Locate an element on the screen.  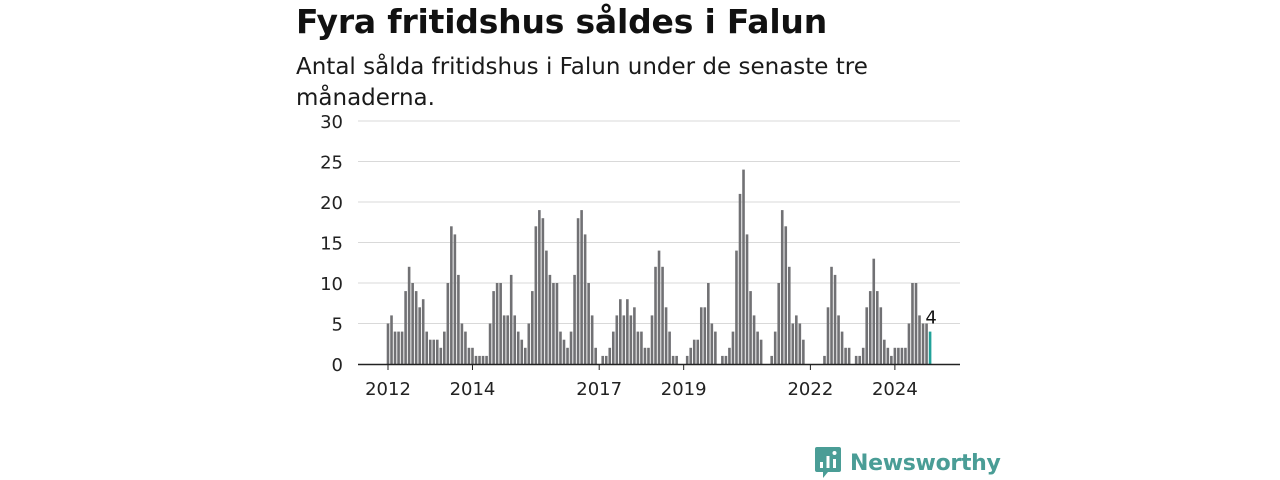
y-tick-label-5: 5 is located at coordinates (337, 325).